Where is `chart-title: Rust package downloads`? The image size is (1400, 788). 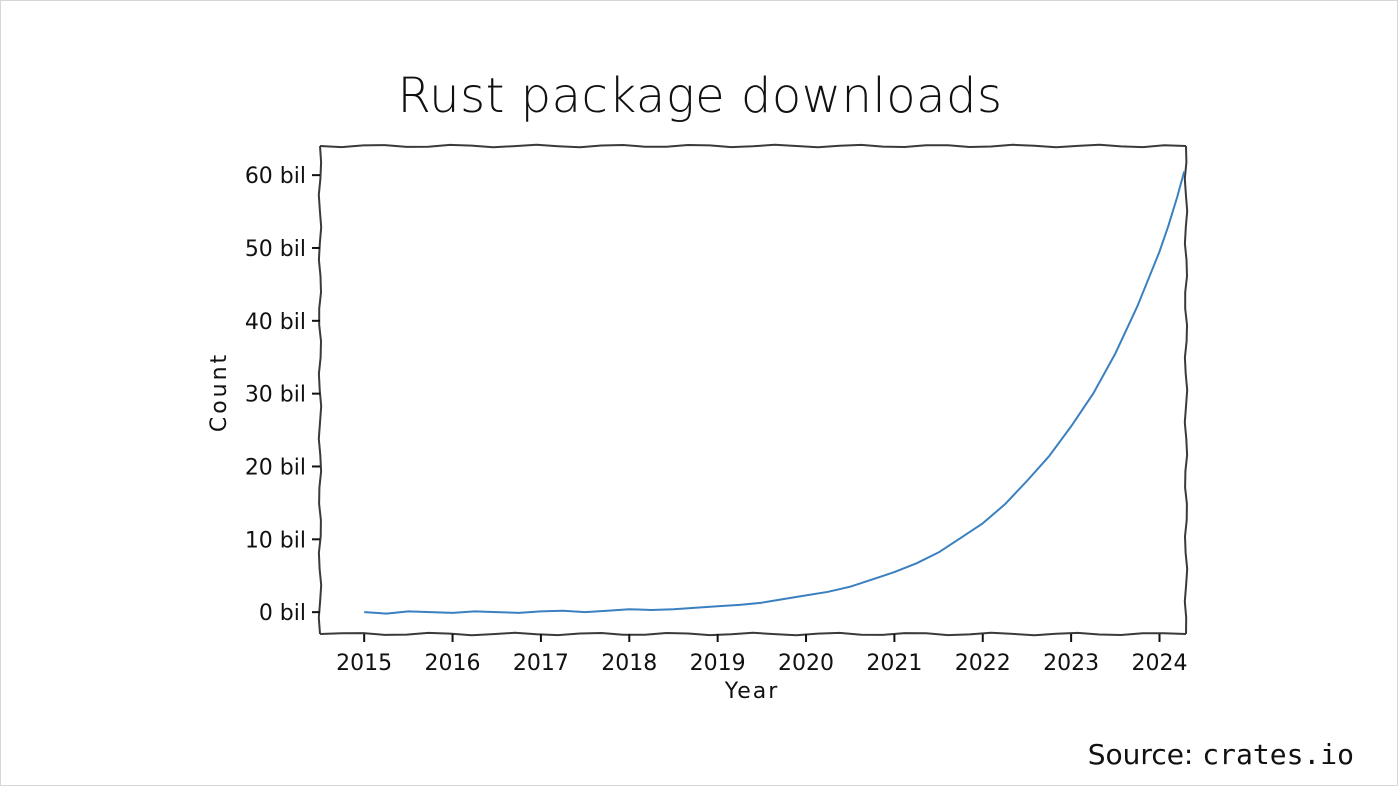
chart-title: Rust package downloads is located at coordinates (700, 96).